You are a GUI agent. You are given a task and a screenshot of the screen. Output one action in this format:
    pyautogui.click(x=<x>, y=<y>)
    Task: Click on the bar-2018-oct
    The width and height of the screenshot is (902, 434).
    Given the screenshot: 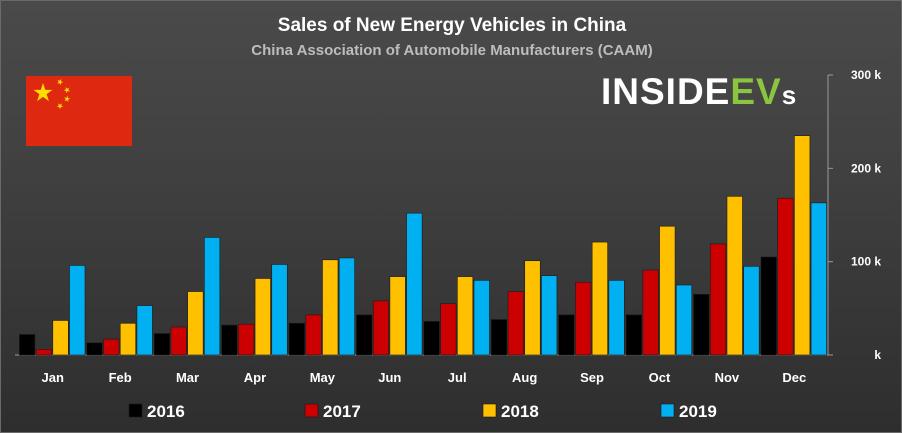 What is the action you would take?
    pyautogui.click(x=667, y=290)
    